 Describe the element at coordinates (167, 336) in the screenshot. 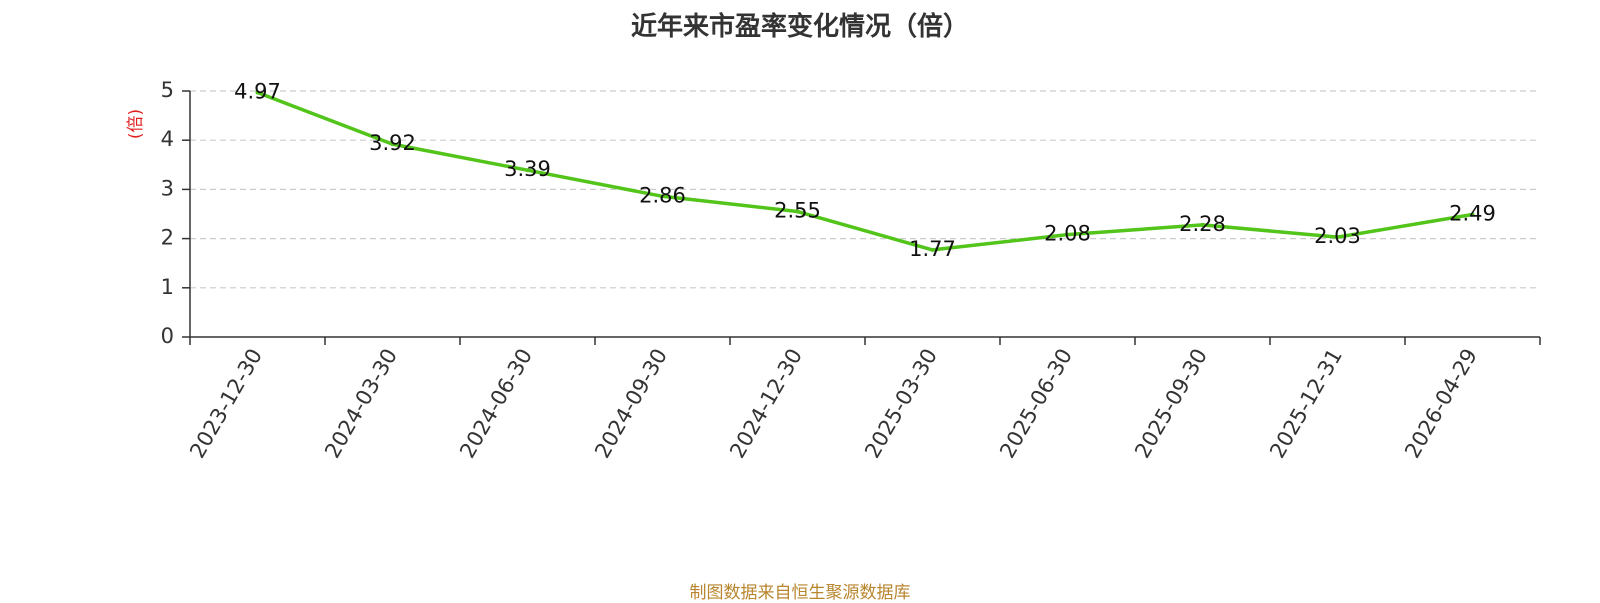

I see `y-tick-label: 0` at that location.